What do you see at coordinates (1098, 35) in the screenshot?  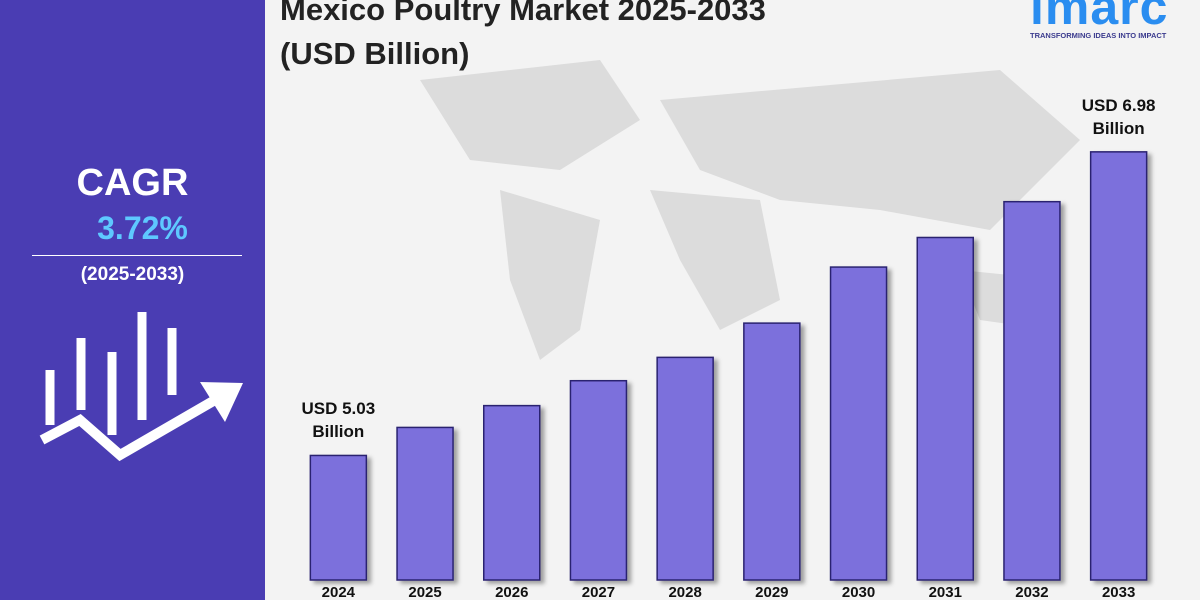 I see `logo-tagline: TRANSFORMING IDEAS INTO IMPACT` at bounding box center [1098, 35].